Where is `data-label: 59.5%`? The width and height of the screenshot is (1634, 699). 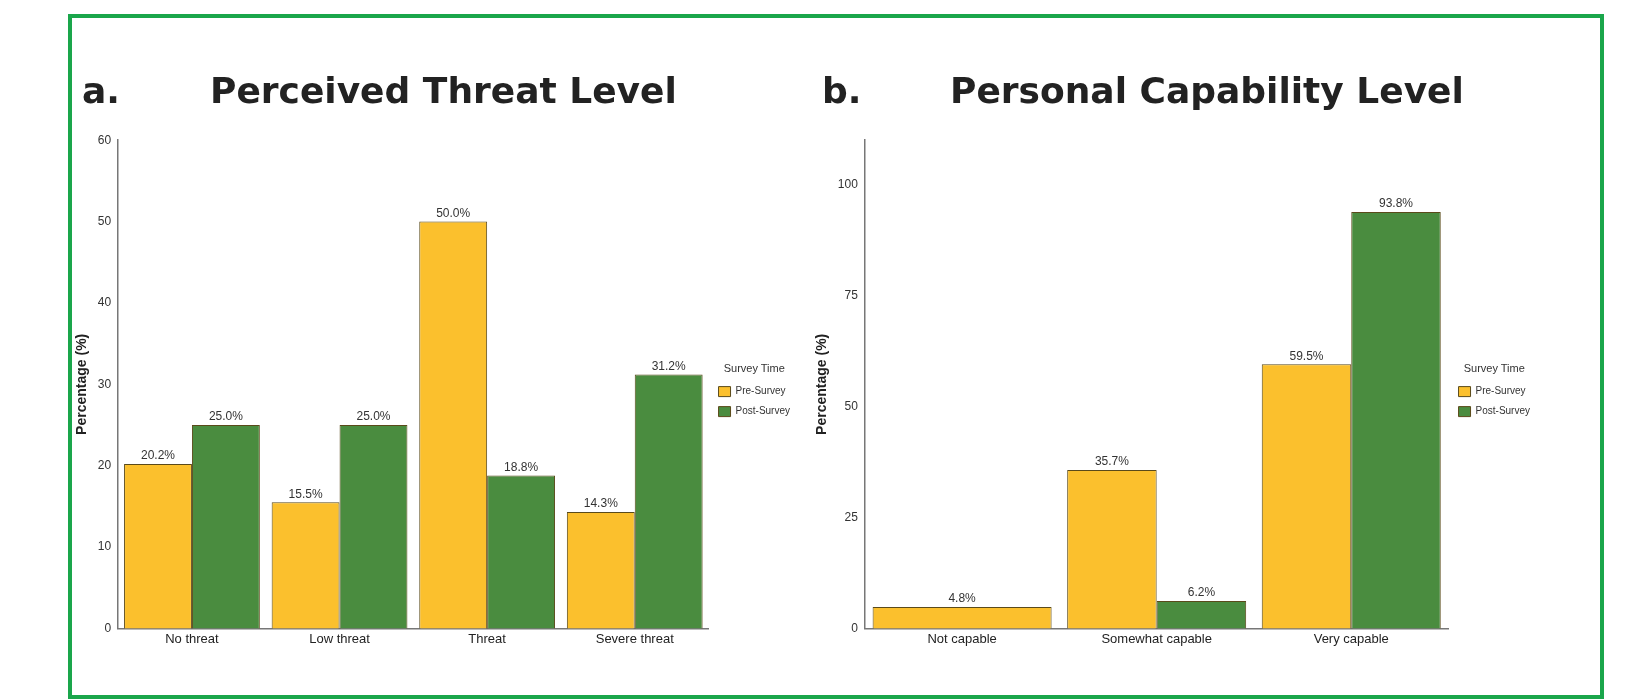
data-label: 59.5% is located at coordinates (1306, 355).